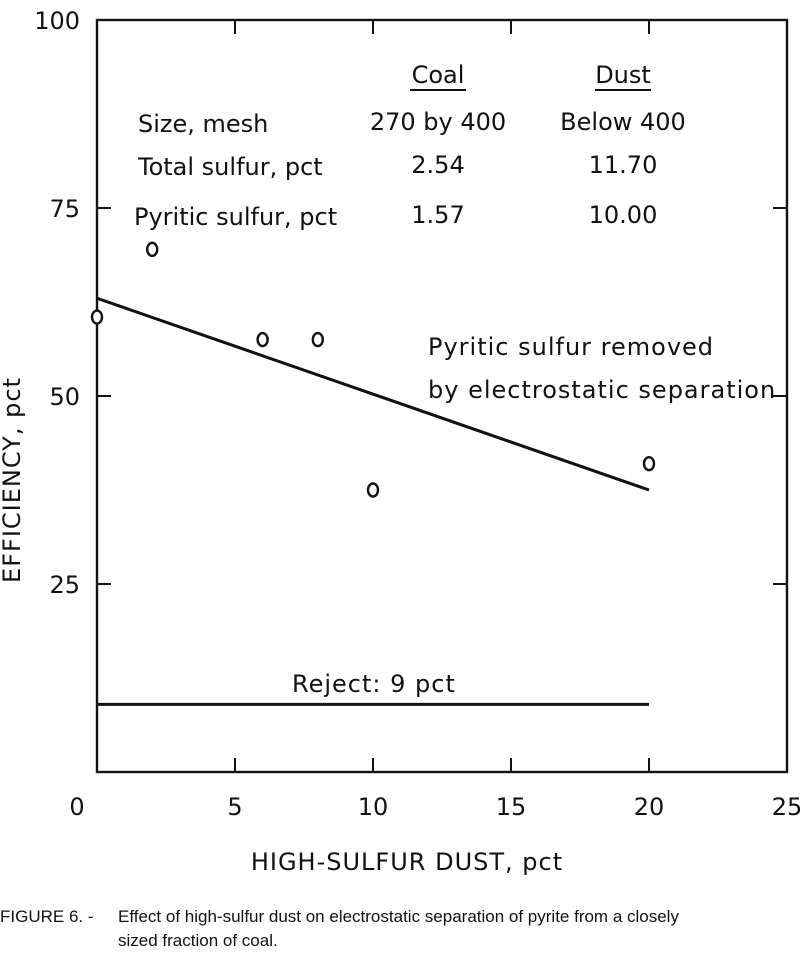 This screenshot has height=978, width=800. What do you see at coordinates (57, 21) in the screenshot?
I see `y-tick-label: 100` at bounding box center [57, 21].